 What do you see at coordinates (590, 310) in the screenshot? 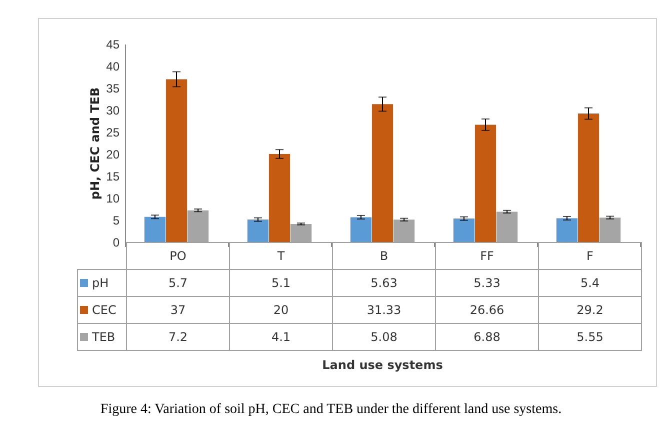
I see `data-label: 29.2` at bounding box center [590, 310].